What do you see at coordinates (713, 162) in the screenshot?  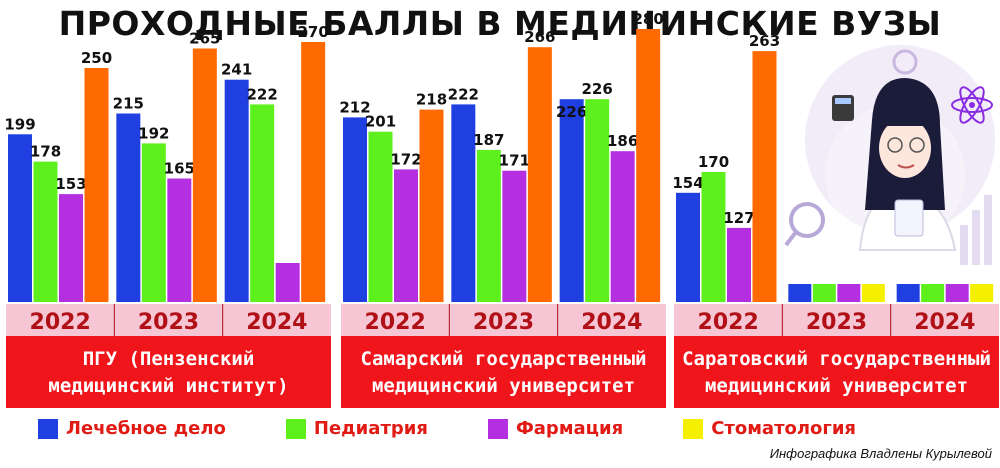 I see `data-label: 170` at bounding box center [713, 162].